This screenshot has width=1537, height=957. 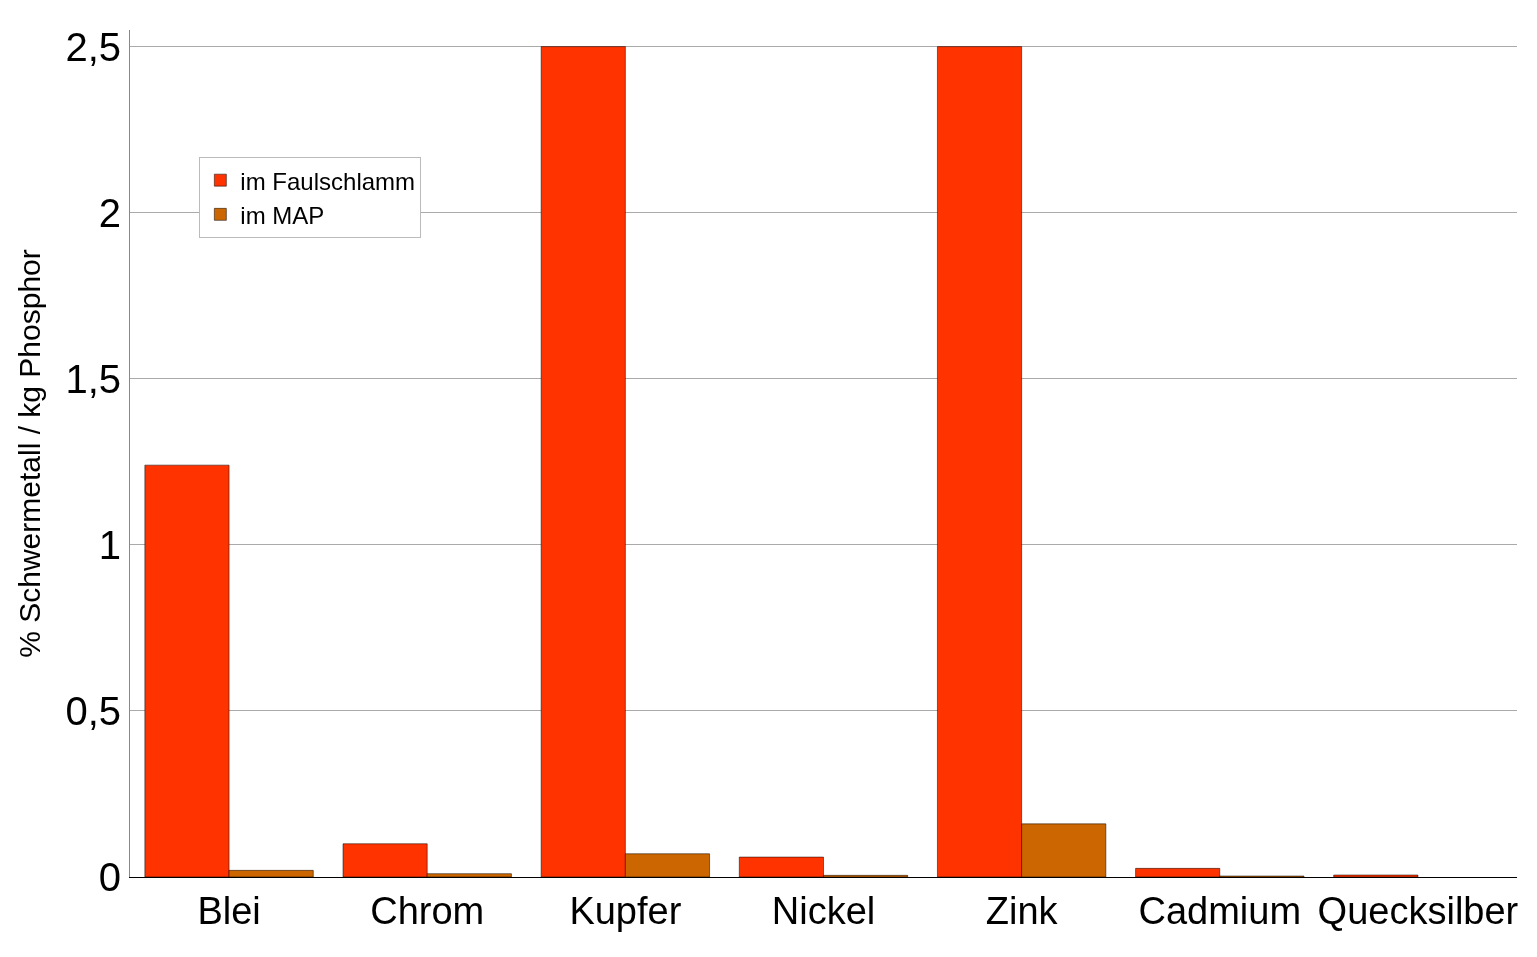 I want to click on legend-label: im Faulschlamm, so click(x=328, y=181).